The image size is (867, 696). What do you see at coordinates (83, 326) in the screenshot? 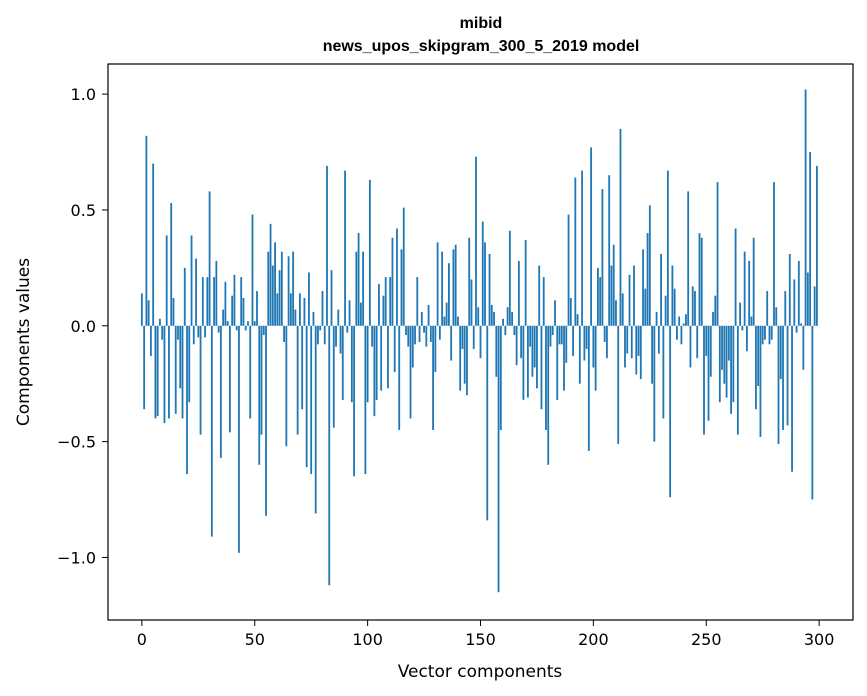
I see `y-tick-label: 0.0` at bounding box center [83, 326].